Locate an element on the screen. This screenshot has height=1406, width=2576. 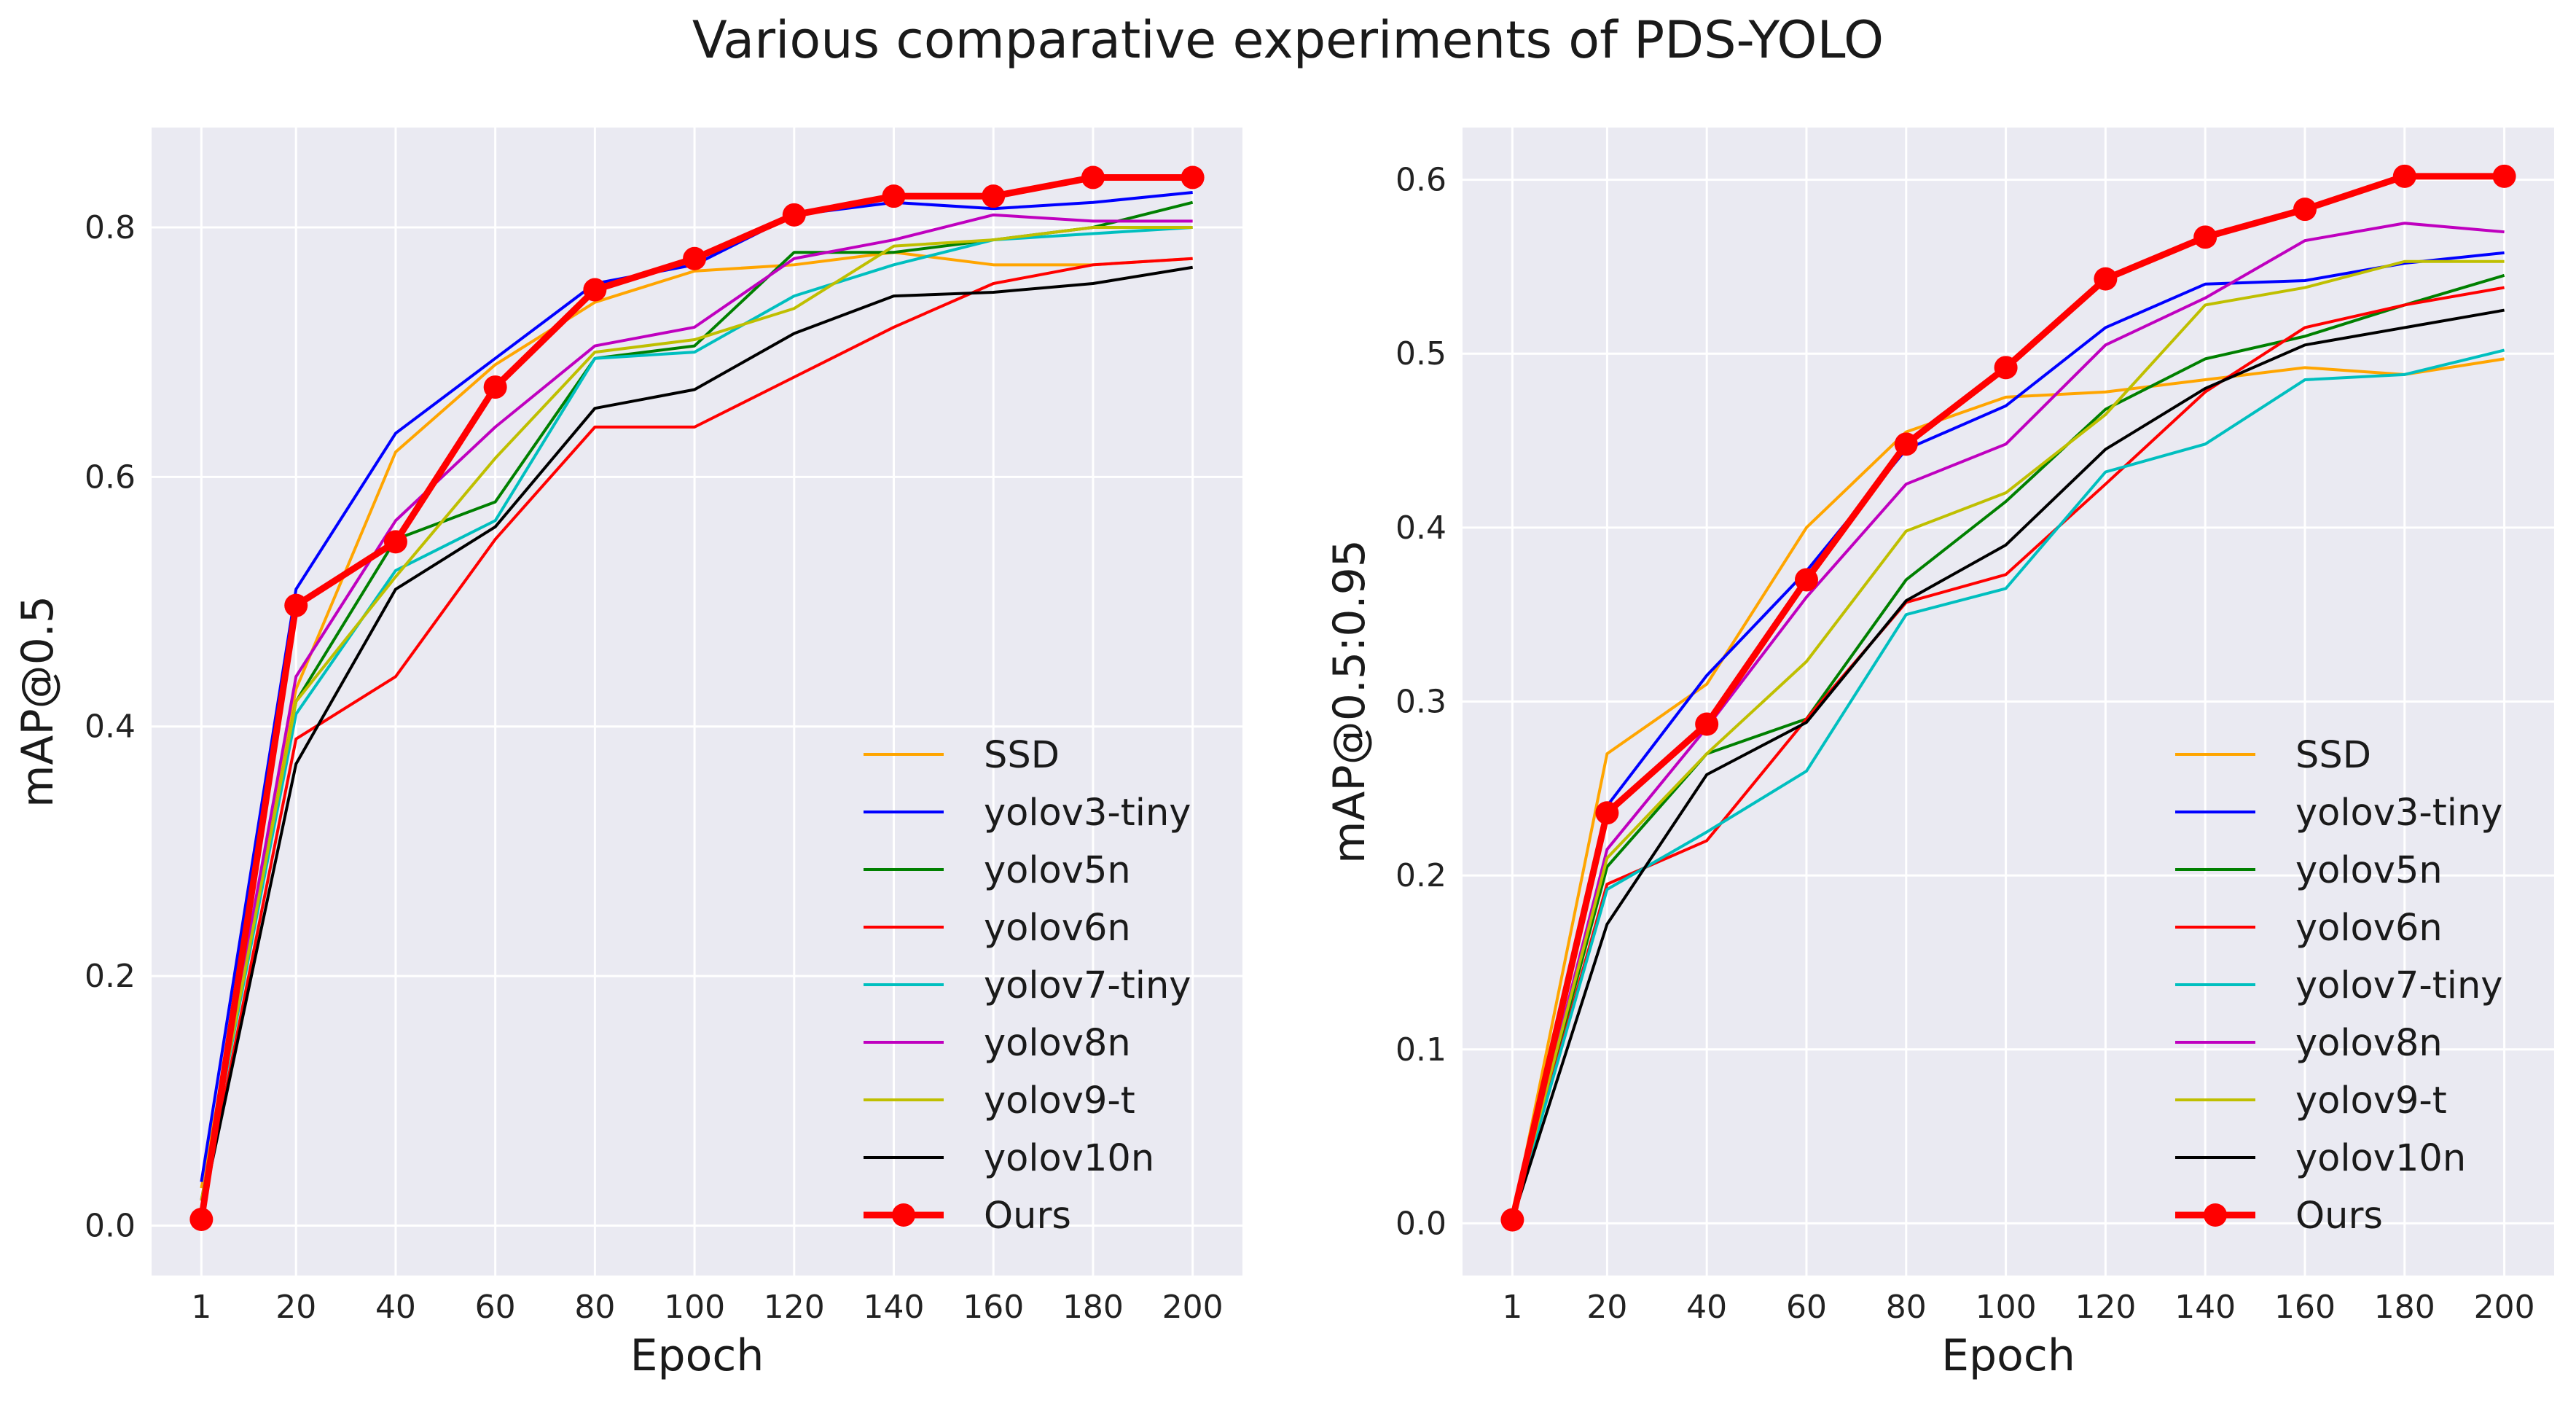
y-tick-label: 0.5 is located at coordinates (1420, 354).